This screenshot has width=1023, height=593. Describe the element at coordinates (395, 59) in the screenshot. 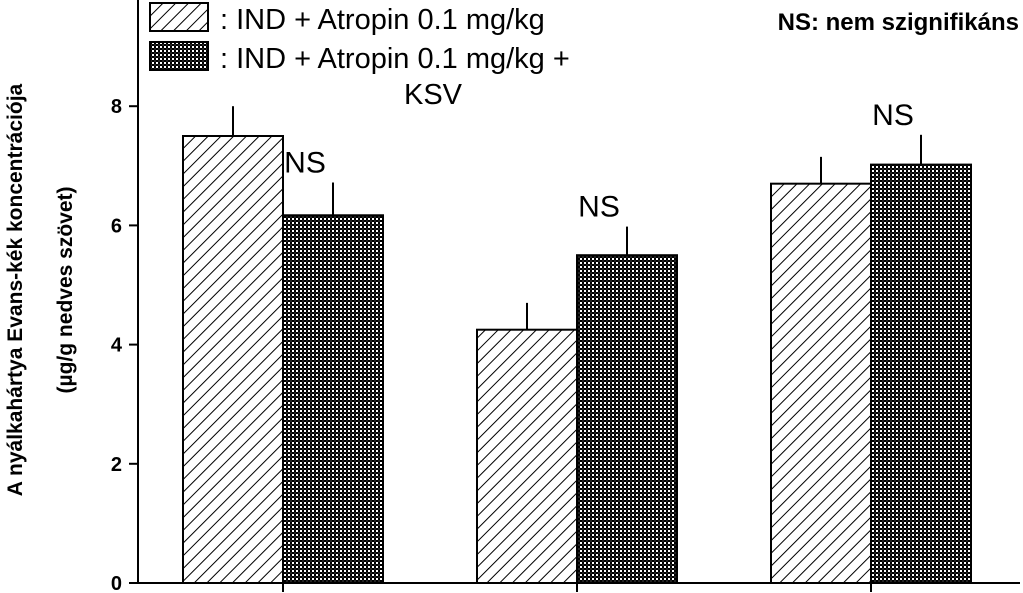

I see `legend-label-series-2-line1: : IND + Atropin 0.1 mg/kg +` at that location.